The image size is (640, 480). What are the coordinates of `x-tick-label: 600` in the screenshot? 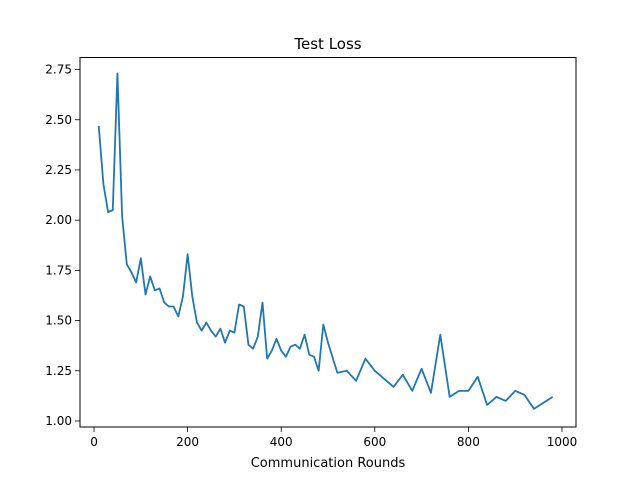 It's located at (374, 442).